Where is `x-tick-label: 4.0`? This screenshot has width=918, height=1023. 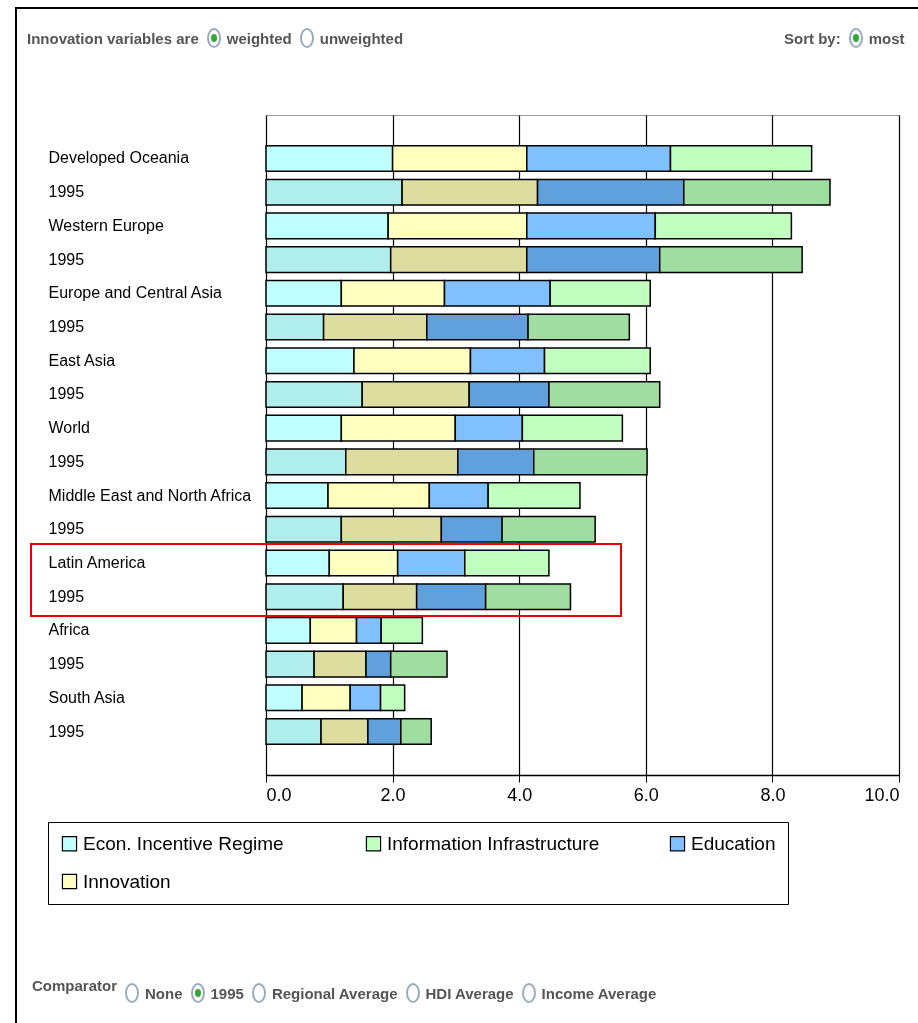
x-tick-label: 4.0 is located at coordinates (520, 794).